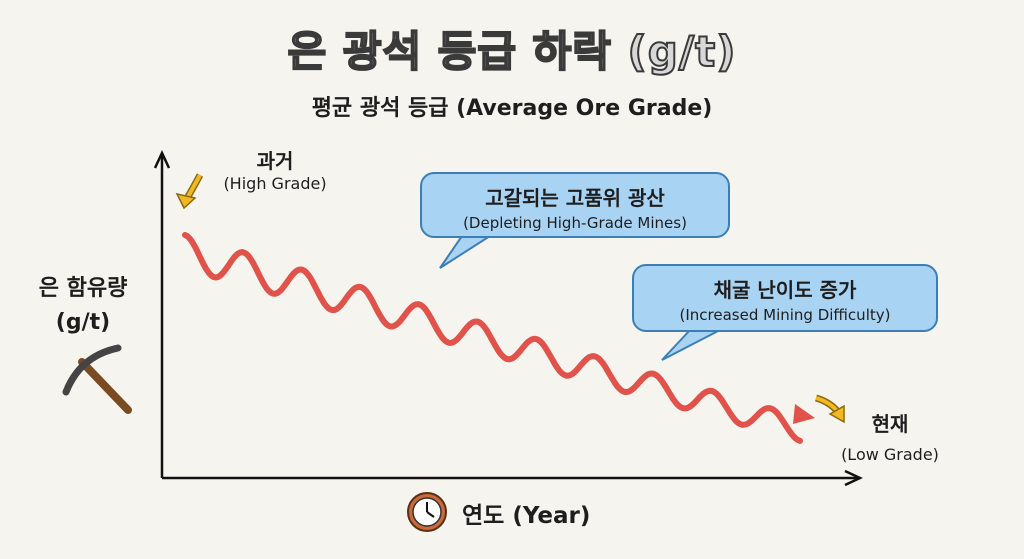  I want to click on chart-subtitle: 평균 광석 등급 (Average Ore Grade), so click(512, 108).